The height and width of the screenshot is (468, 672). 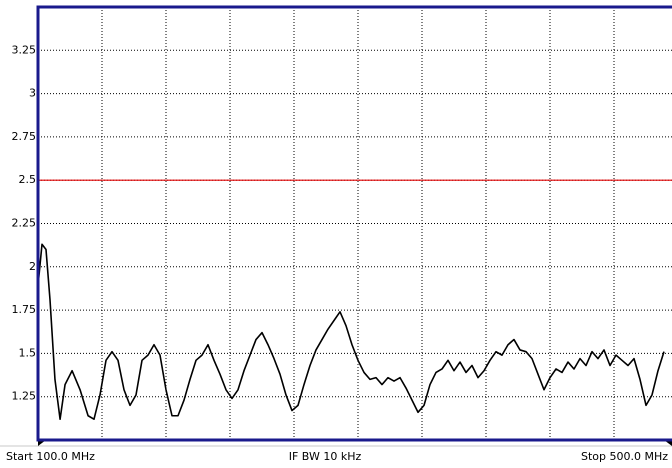 I want to click on y-tick-label: 1.25, so click(x=24, y=396).